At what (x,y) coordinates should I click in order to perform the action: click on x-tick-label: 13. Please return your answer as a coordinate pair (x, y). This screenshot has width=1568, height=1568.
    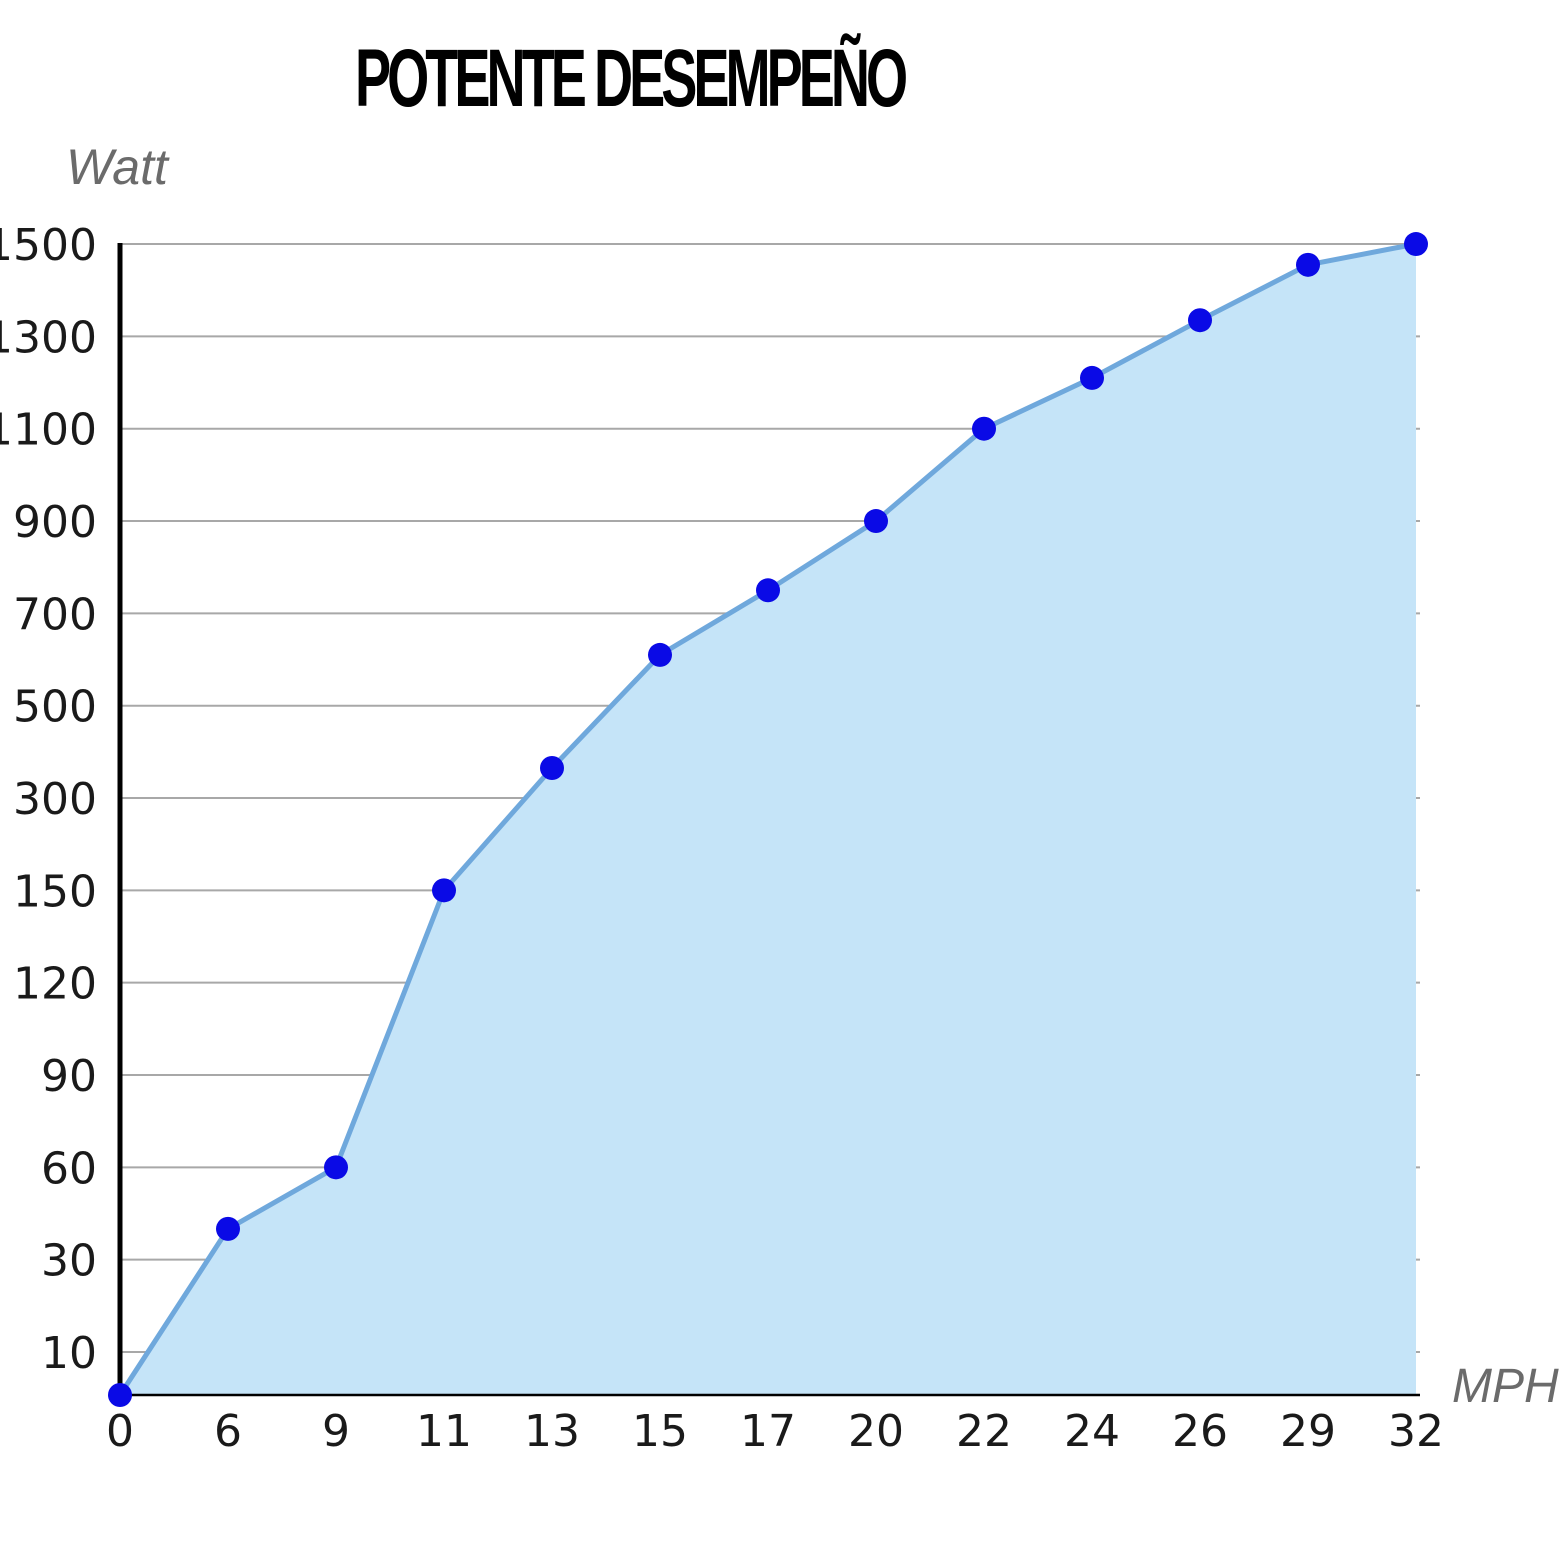
    Looking at the image, I should click on (552, 1431).